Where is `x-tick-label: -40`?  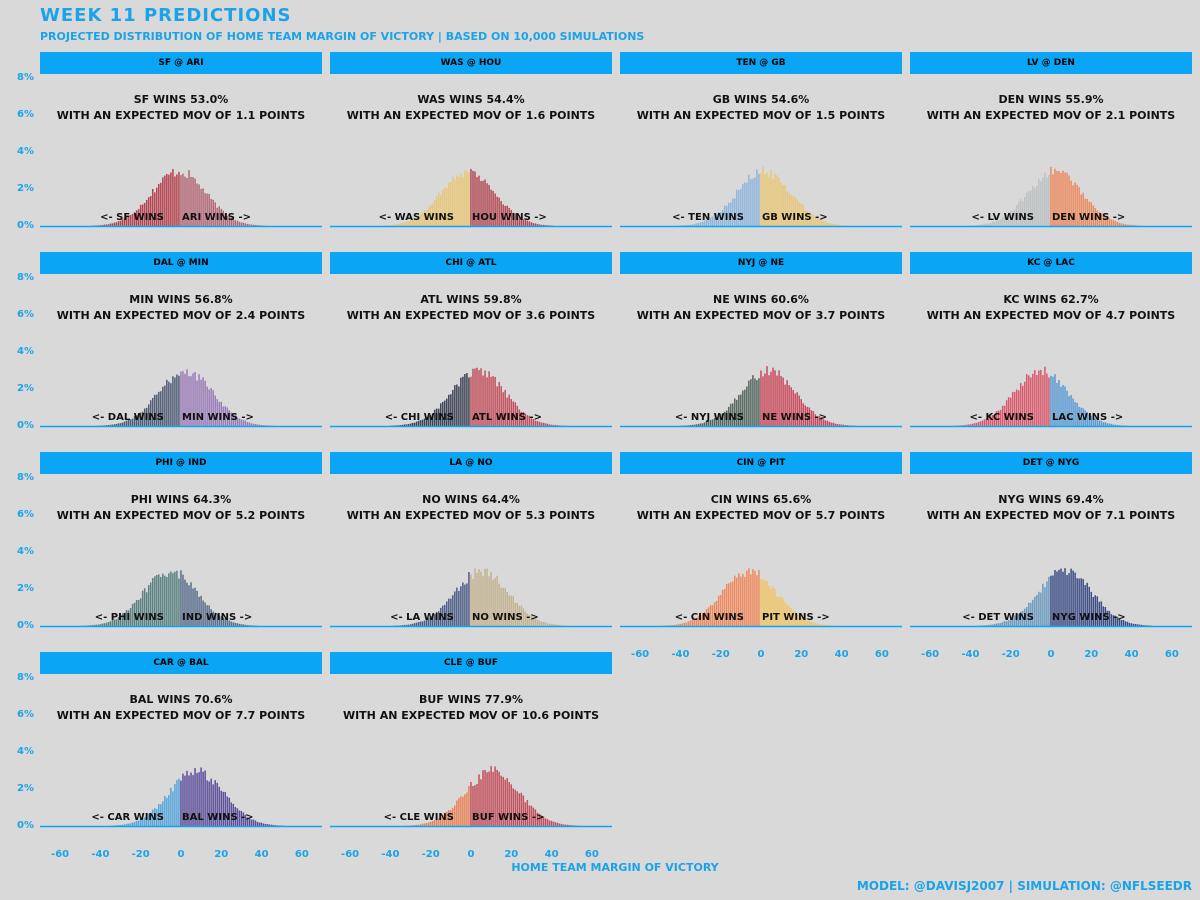 x-tick-label: -40 is located at coordinates (100, 854).